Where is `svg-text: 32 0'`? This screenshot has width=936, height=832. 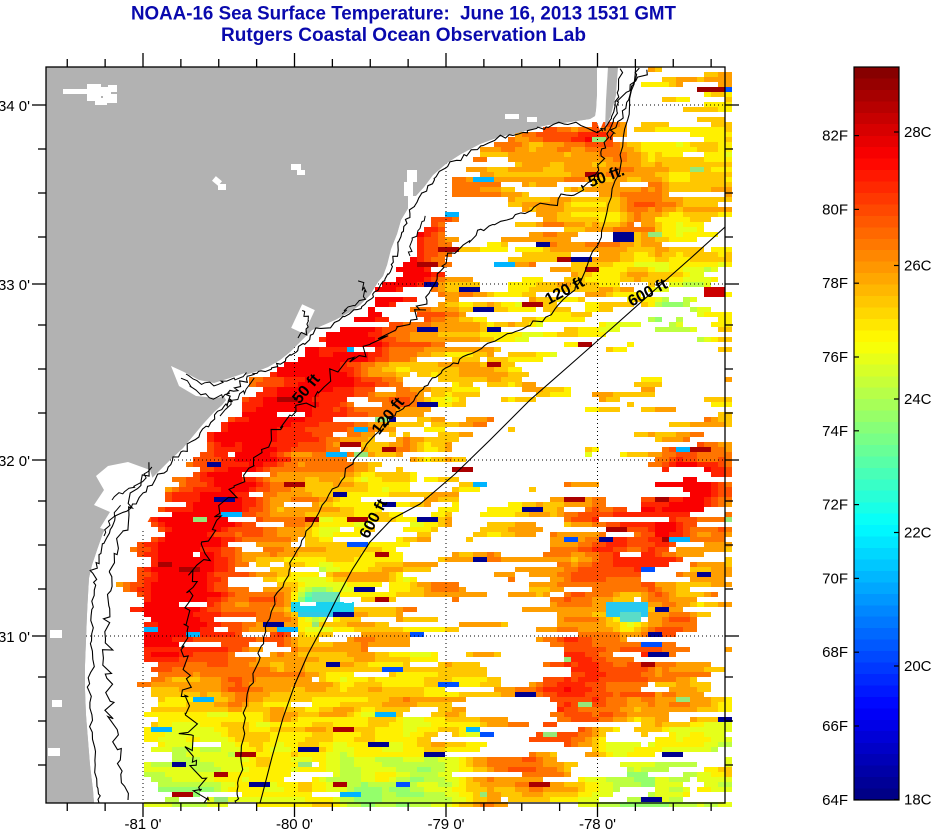
svg-text: 32 0' is located at coordinates (15, 461).